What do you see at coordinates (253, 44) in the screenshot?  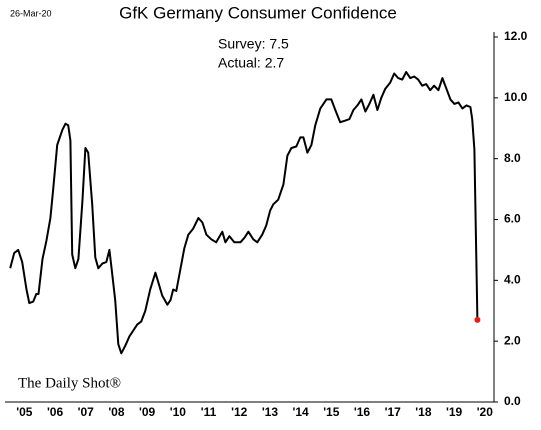 I see `annotation: Survey: 7.5` at bounding box center [253, 44].